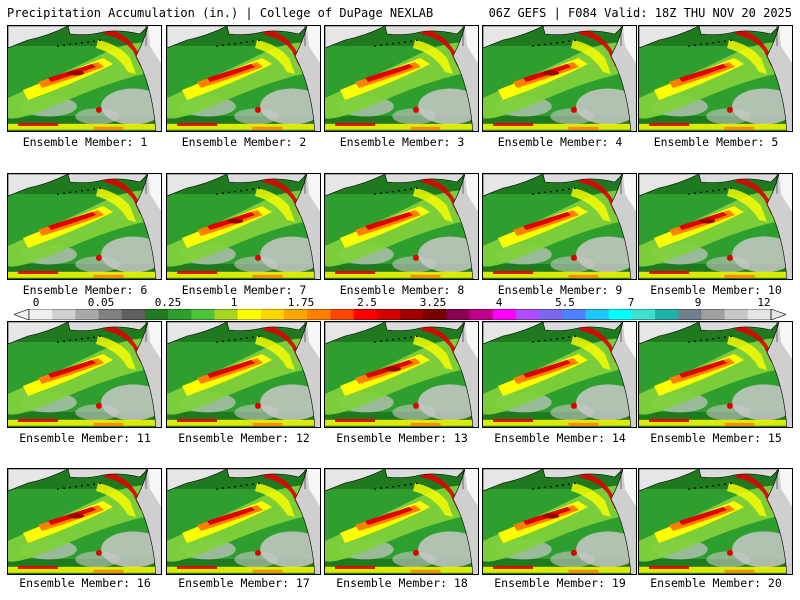 Image resolution: width=800 pixels, height=600 pixels. What do you see at coordinates (402, 583) in the screenshot?
I see `ensemble-member-caption: Ensemble Member: 18` at bounding box center [402, 583].